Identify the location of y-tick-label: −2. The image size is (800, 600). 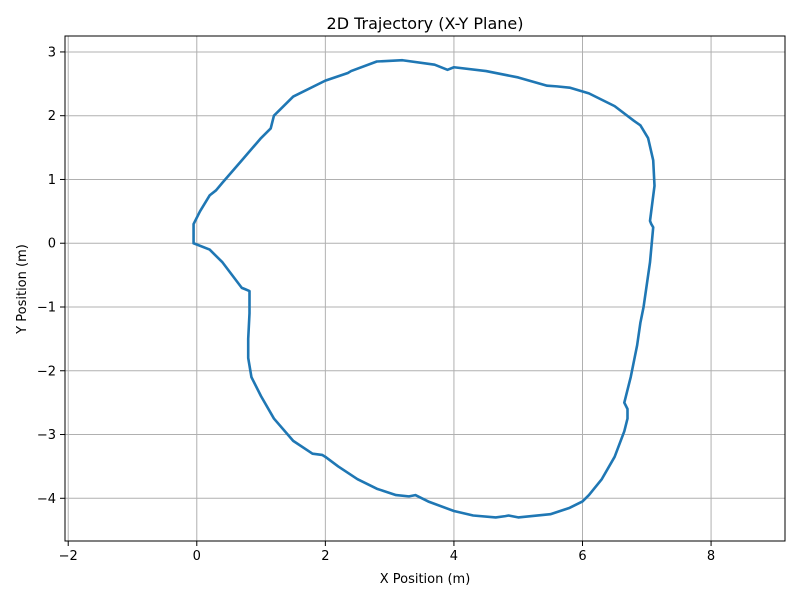
(46, 371).